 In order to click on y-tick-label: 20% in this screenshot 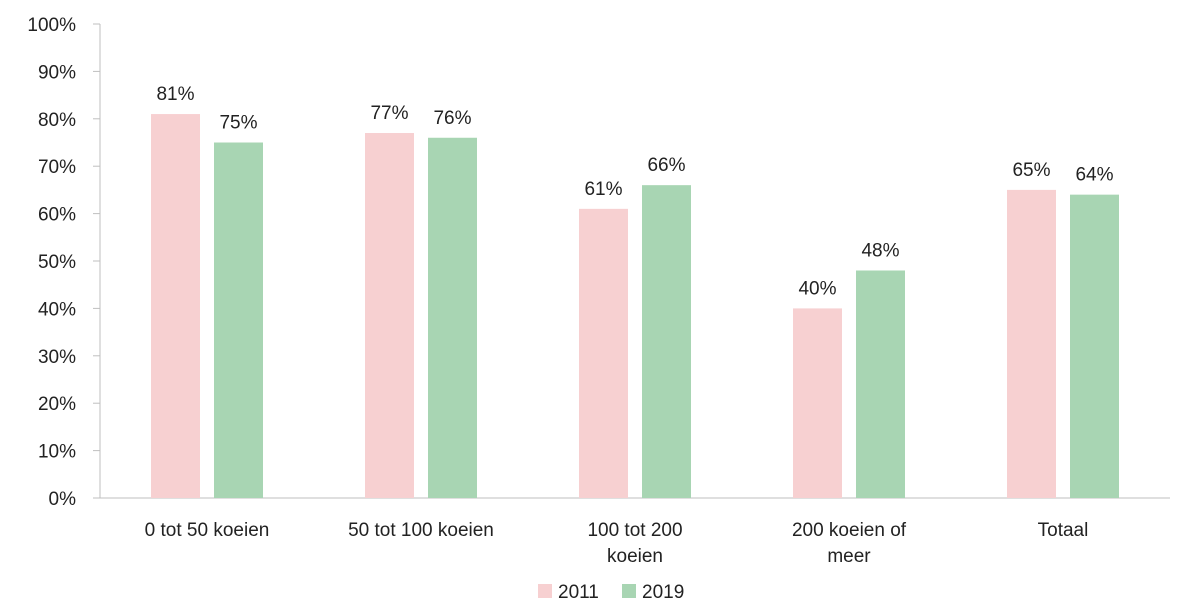, I will do `click(57, 404)`.